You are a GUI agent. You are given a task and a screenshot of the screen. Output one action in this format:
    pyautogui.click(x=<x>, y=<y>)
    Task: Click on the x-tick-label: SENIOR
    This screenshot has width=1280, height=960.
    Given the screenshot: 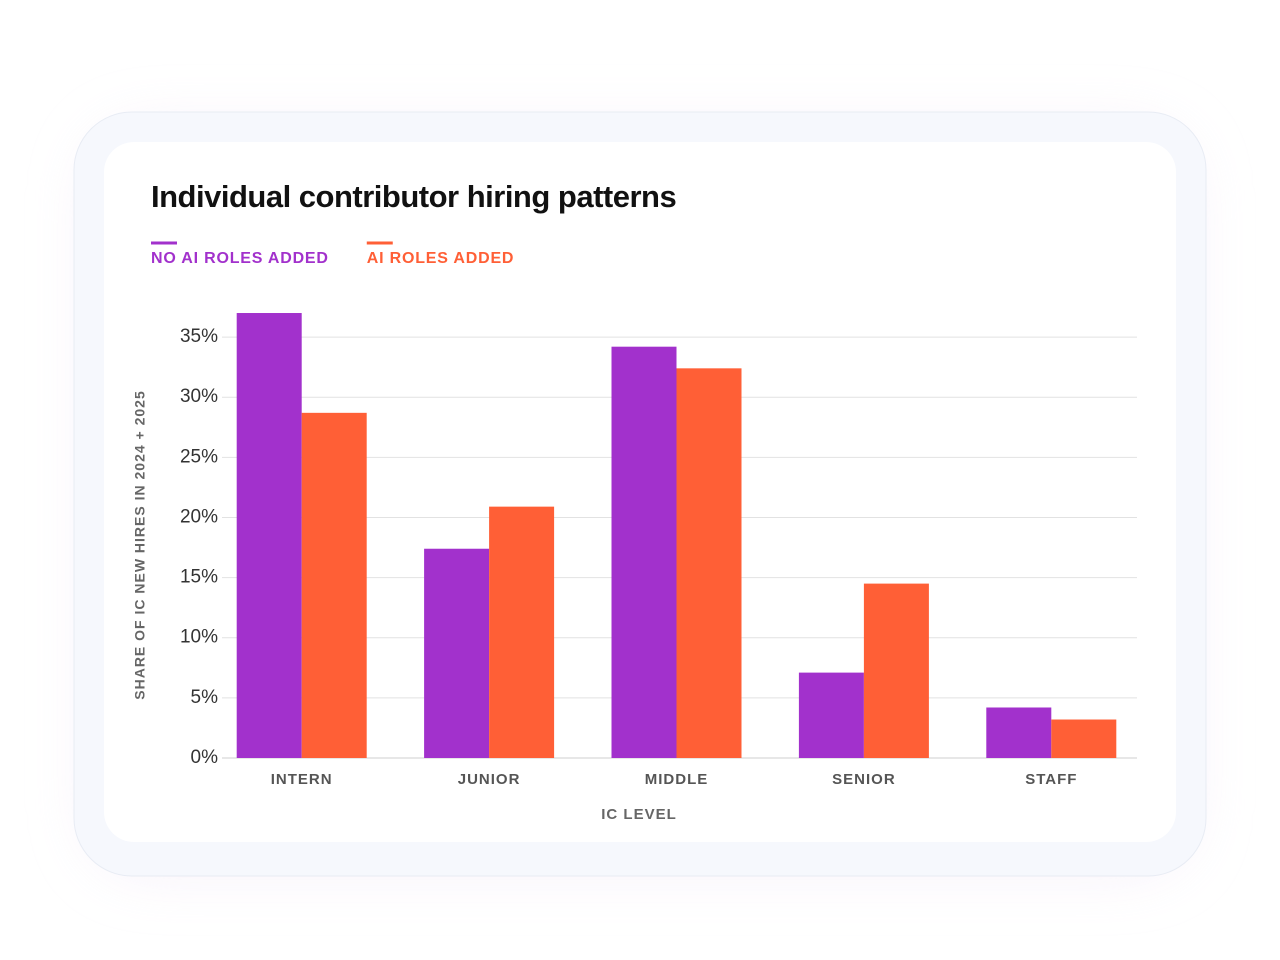 What is the action you would take?
    pyautogui.click(x=864, y=779)
    